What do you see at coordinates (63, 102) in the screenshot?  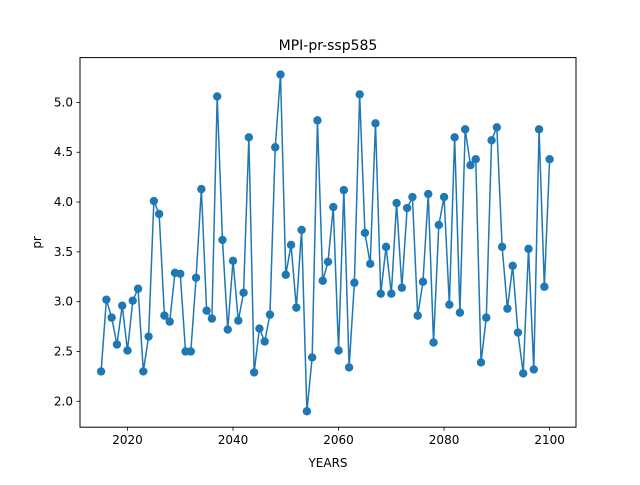 I see `y-tick-label: 5.0` at bounding box center [63, 102].